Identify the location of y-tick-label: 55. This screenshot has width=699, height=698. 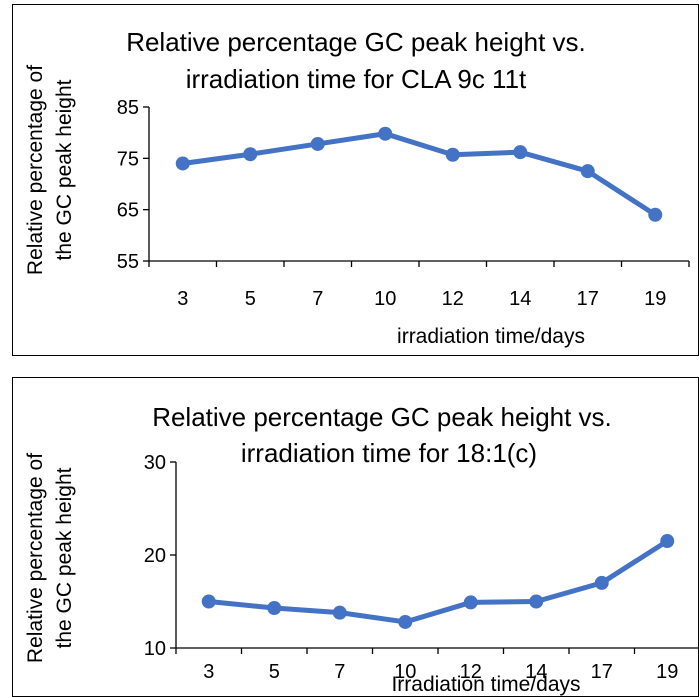
(128, 262).